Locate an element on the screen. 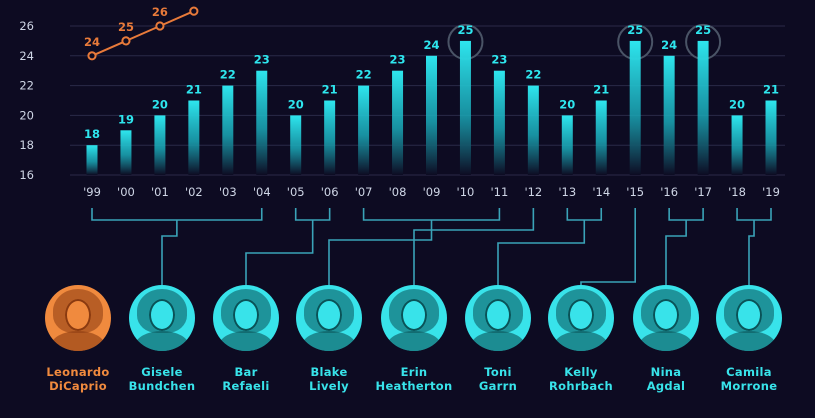 This screenshot has width=815, height=418. person-last-name: Bundchen is located at coordinates (162, 386).